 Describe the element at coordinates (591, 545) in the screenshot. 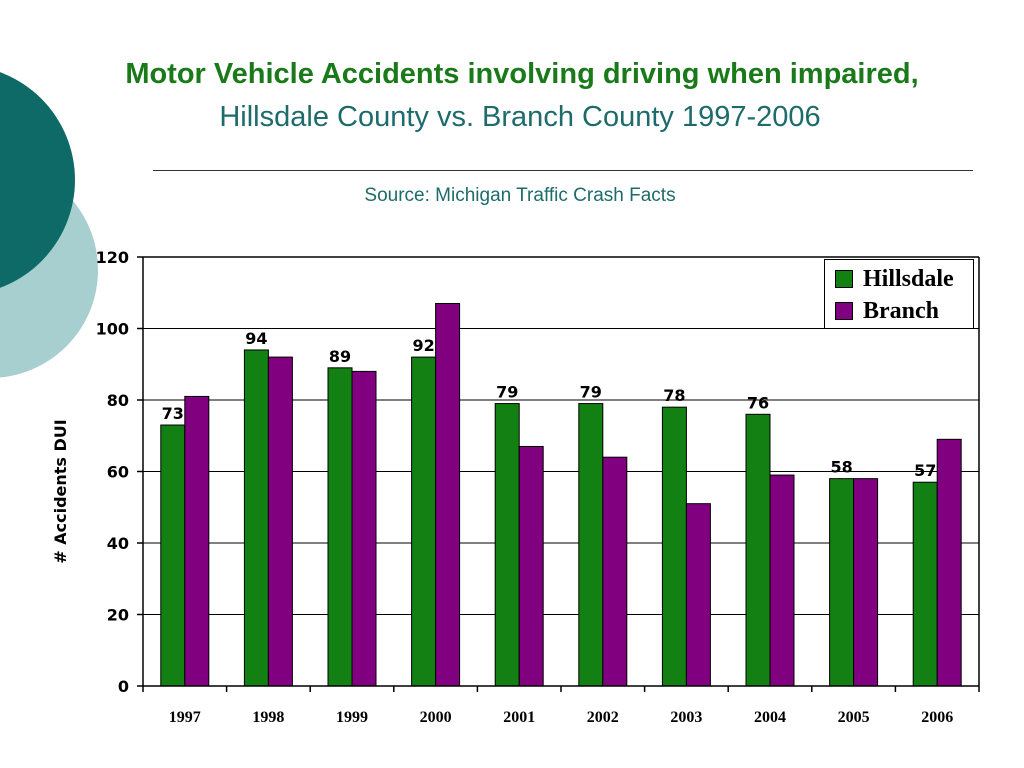

I see `bar-hillsdale-2002` at that location.